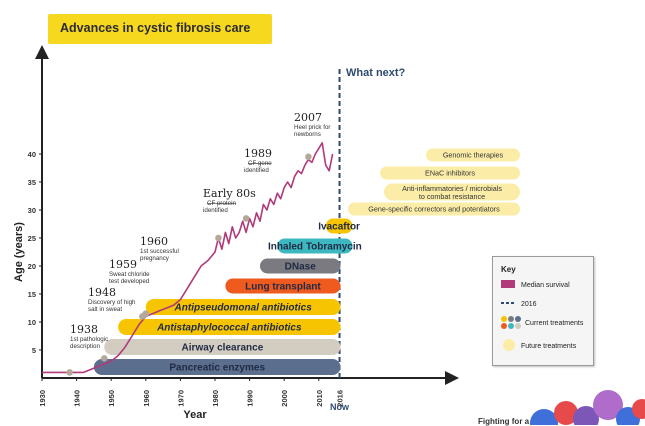 The height and width of the screenshot is (426, 645). I want to click on legend-entry-2016: 2016, so click(529, 304).